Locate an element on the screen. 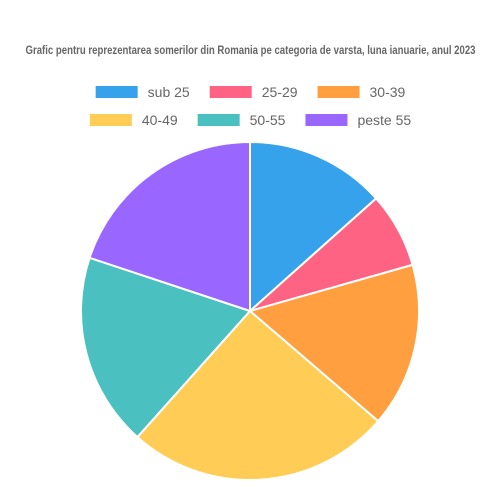  legend-item-peste-55: peste 55 is located at coordinates (358, 120).